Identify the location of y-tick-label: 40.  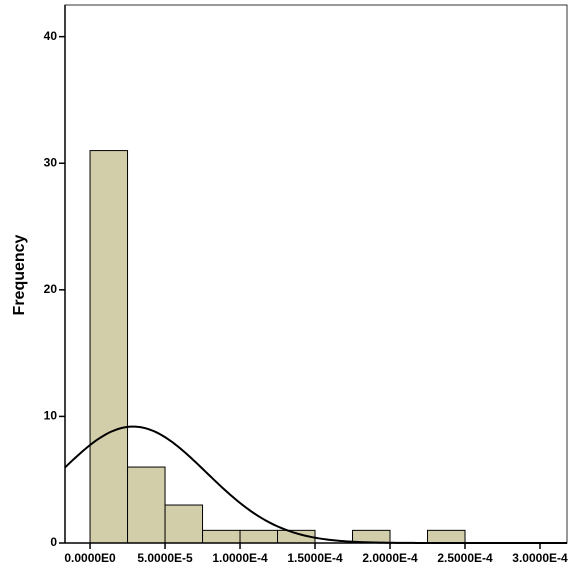
(51, 36).